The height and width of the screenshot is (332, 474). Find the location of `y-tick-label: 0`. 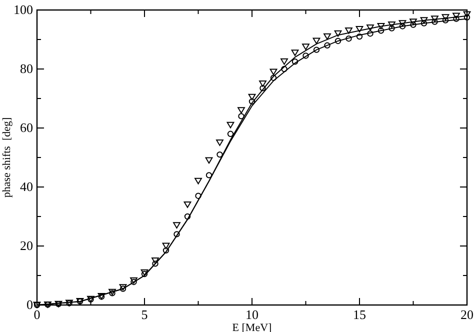

y-tick-label: 0 is located at coordinates (29, 304).